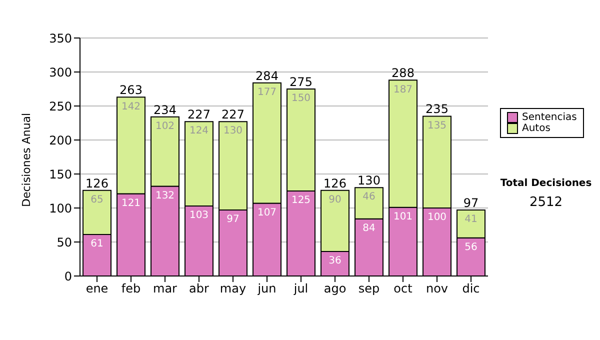  Describe the element at coordinates (60, 106) in the screenshot. I see `y-tick-label: 250` at that location.